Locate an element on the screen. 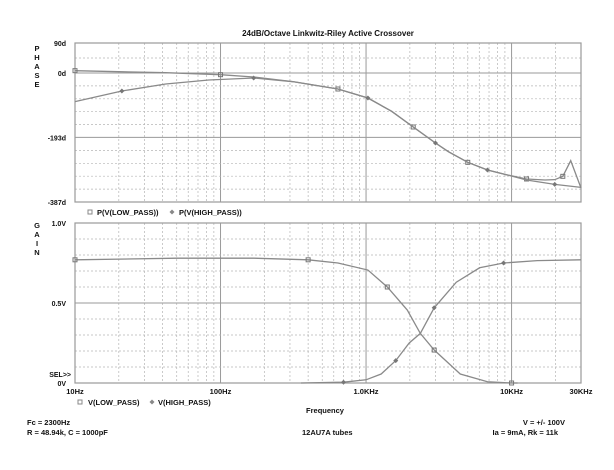 This screenshot has height=470, width=614. annotation-tubes: 12AU7A tubes is located at coordinates (327, 432).